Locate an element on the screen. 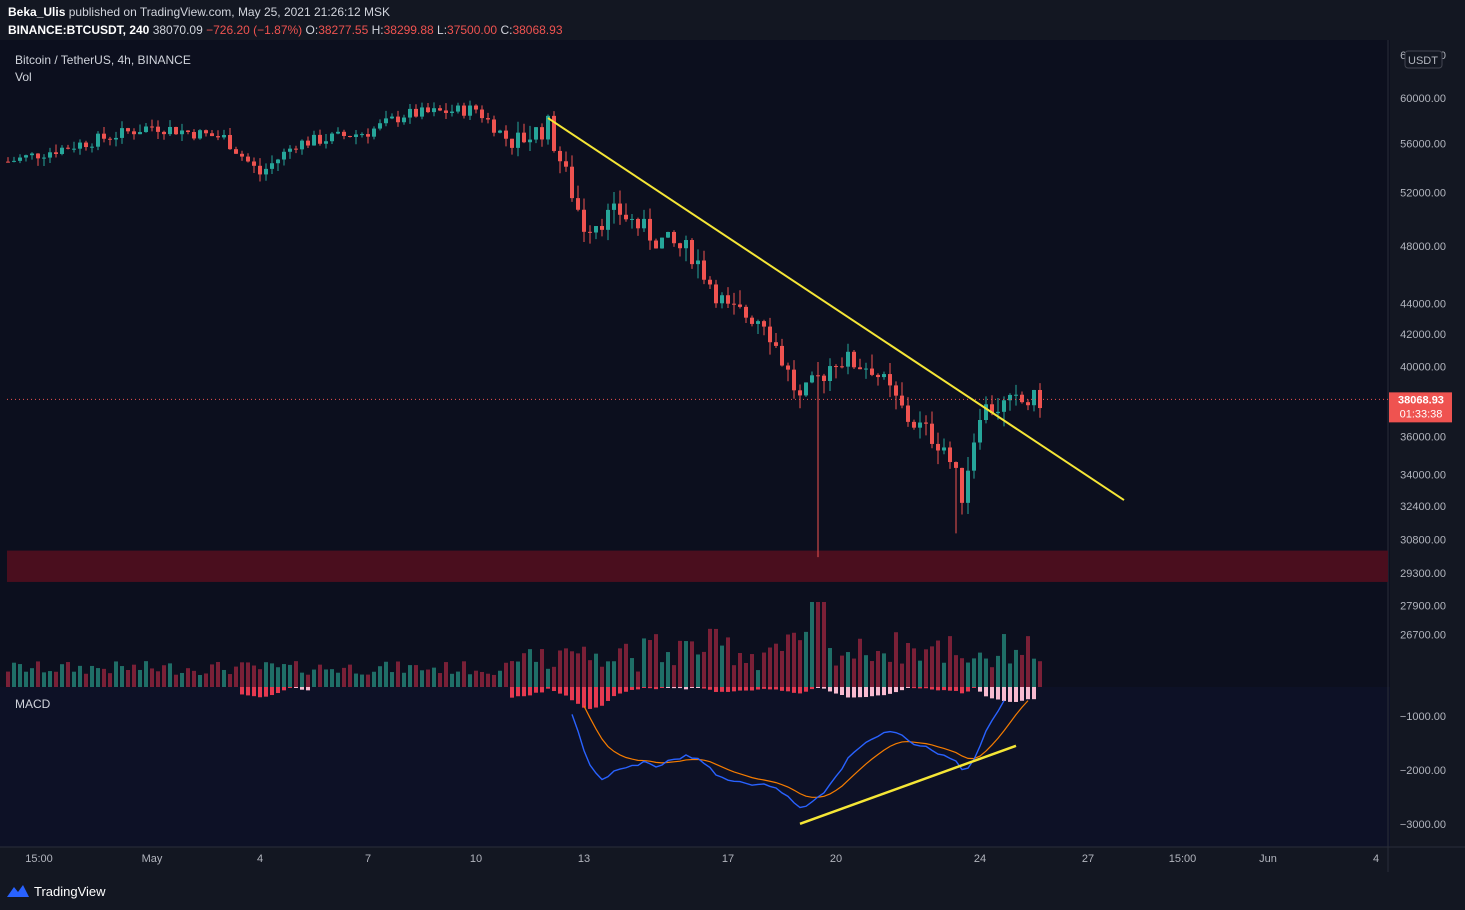 The height and width of the screenshot is (910, 1465). support-zone is located at coordinates (697, 566).